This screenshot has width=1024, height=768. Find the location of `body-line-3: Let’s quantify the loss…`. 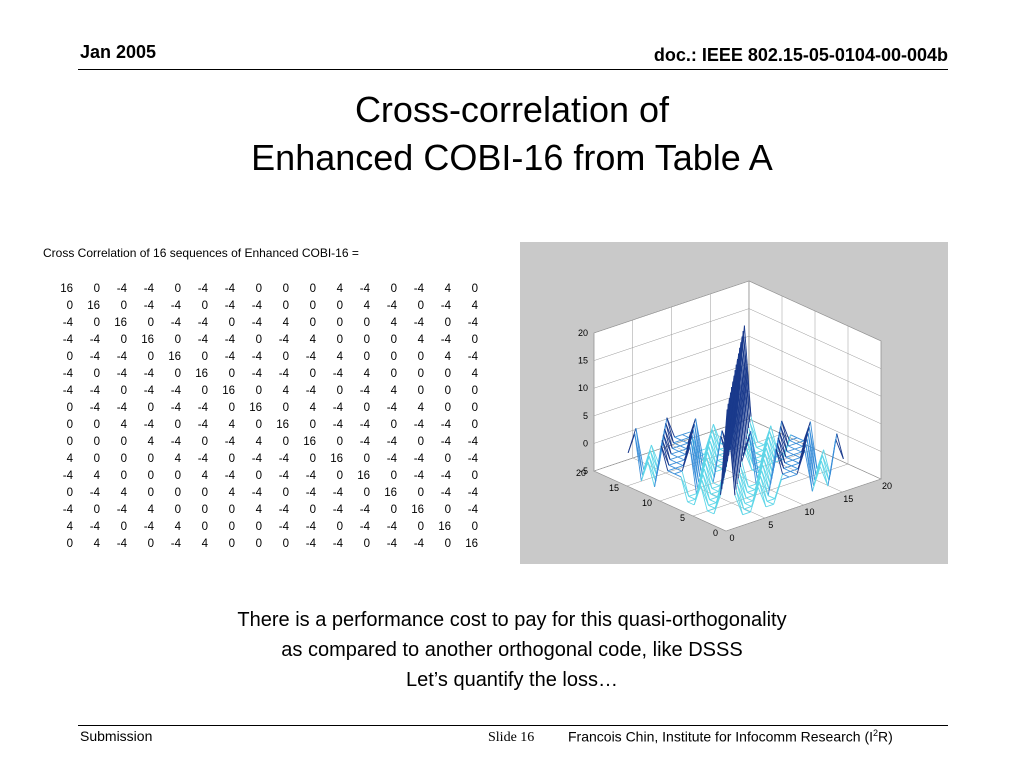

body-line-3: Let’s quantify the loss… is located at coordinates (512, 680).